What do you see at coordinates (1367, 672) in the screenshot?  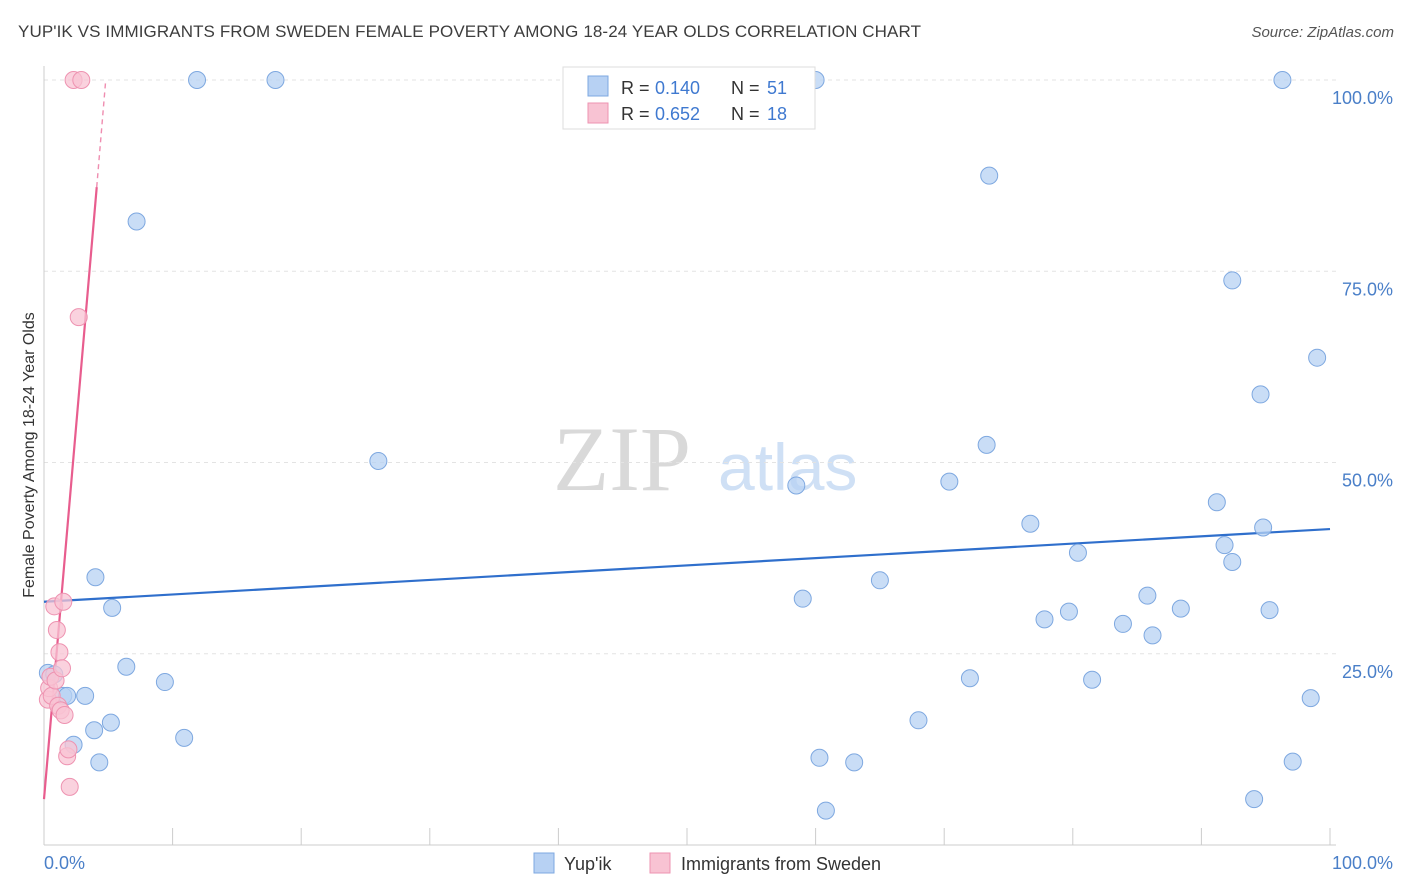 I see `y-tick-label-1: 25.0%` at bounding box center [1367, 672].